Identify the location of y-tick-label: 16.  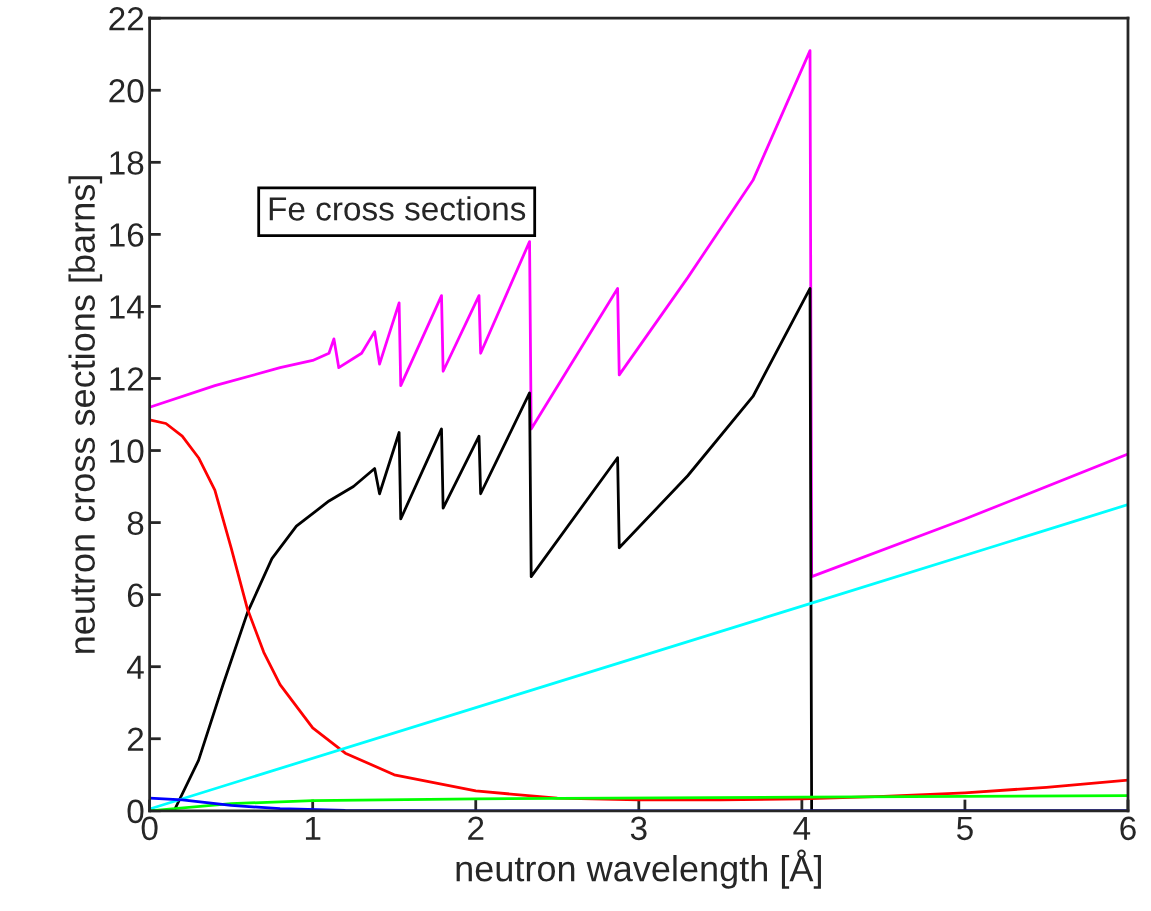
(127, 235).